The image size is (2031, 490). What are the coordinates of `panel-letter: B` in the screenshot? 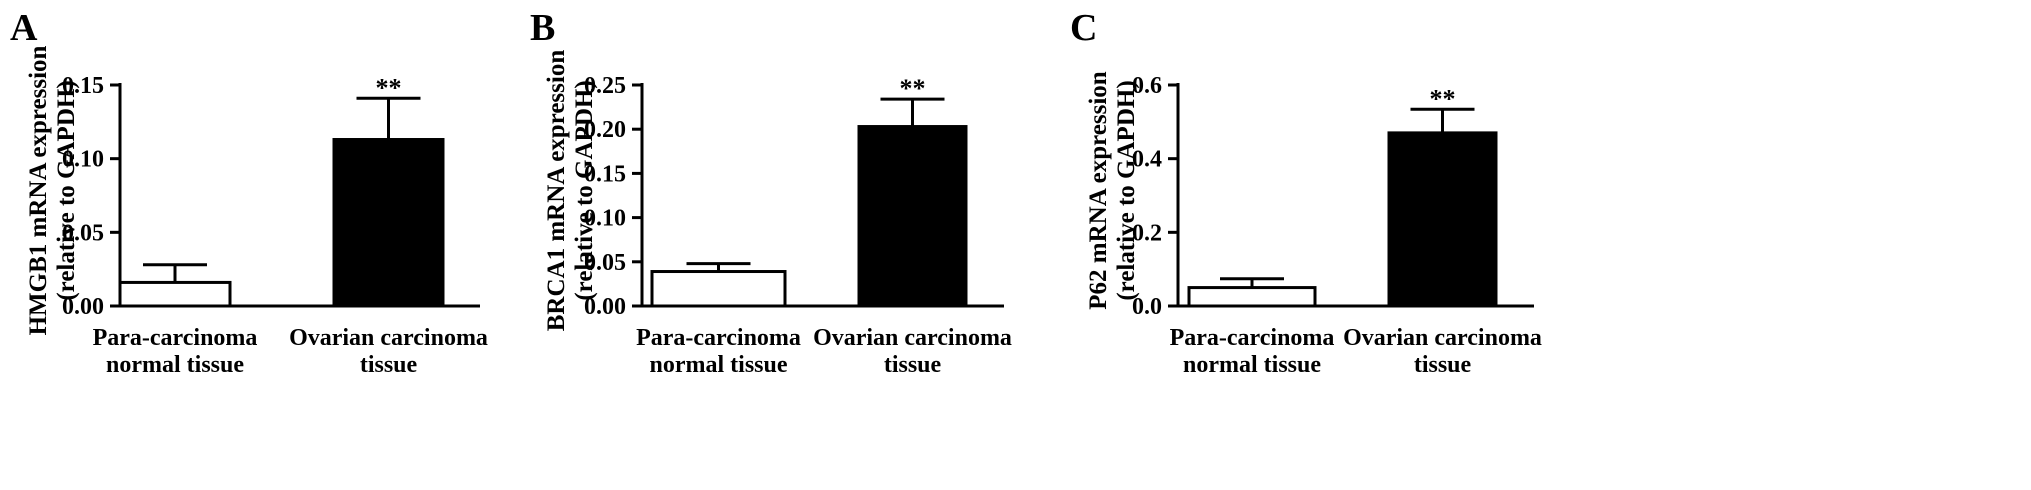 It's located at (542, 28).